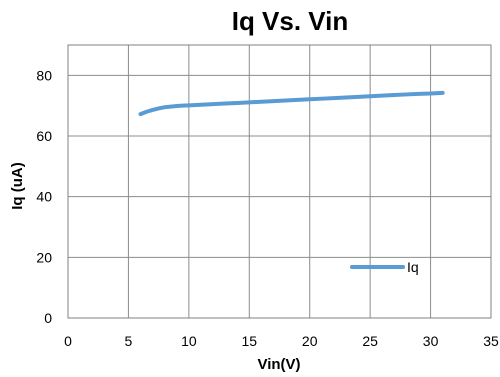  I want to click on y-tick-label: 20, so click(44, 257).